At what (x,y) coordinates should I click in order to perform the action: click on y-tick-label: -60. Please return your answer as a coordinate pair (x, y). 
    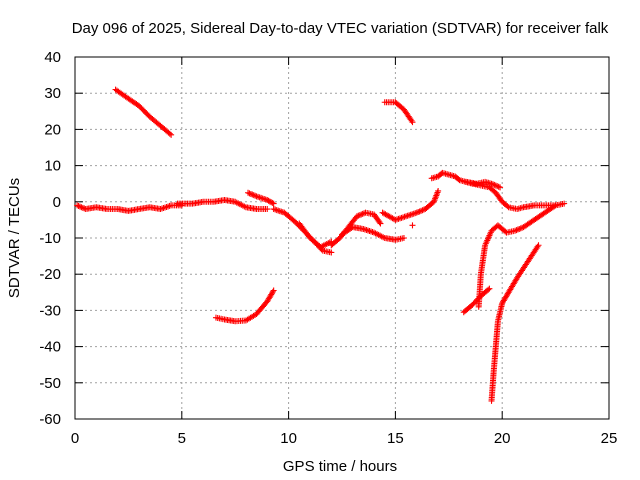
    Looking at the image, I should click on (50, 419).